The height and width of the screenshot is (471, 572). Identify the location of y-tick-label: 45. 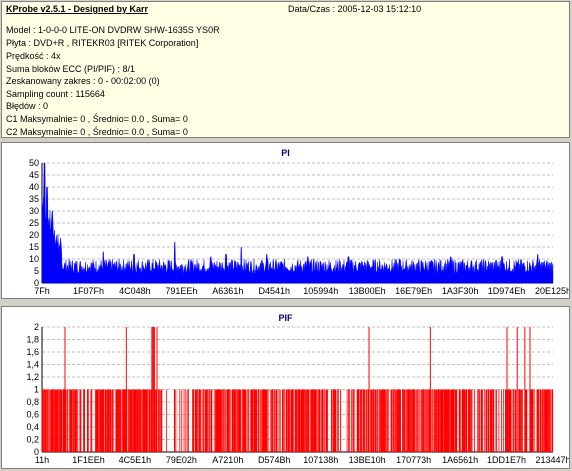
(34, 175).